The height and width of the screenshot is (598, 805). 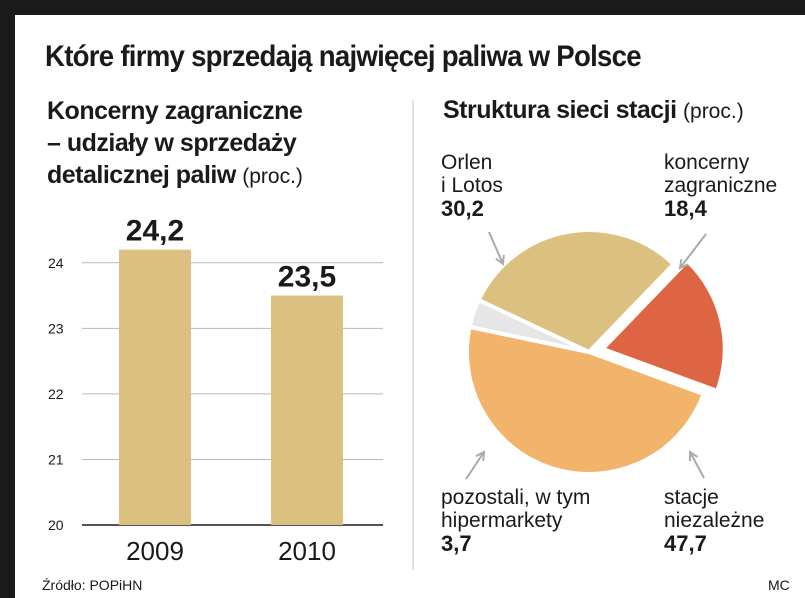 I want to click on pie-label-foreign: koncerny zagraniczne 18,4, so click(x=720, y=185).